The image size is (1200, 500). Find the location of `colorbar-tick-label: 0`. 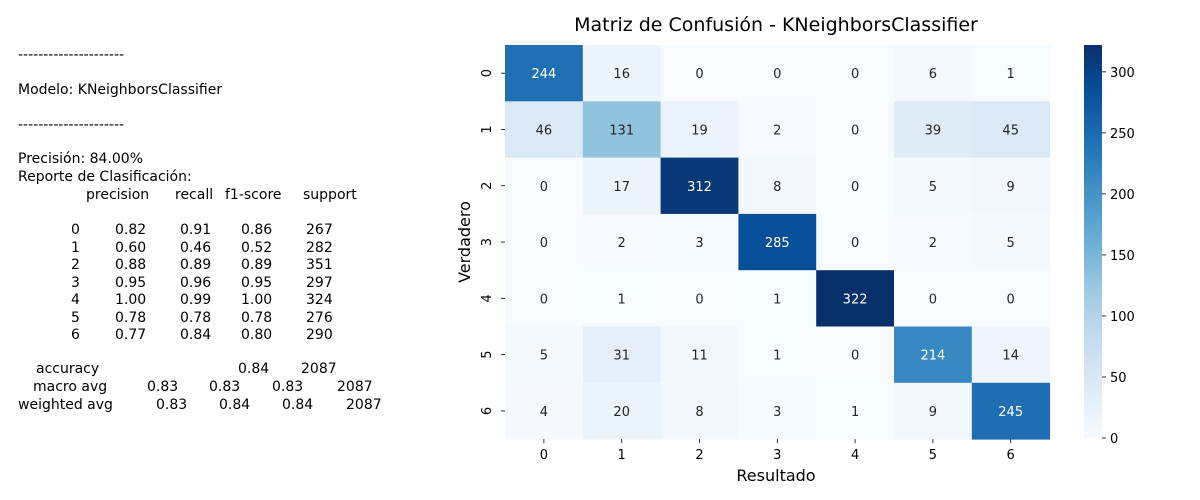

colorbar-tick-label: 0 is located at coordinates (1114, 439).